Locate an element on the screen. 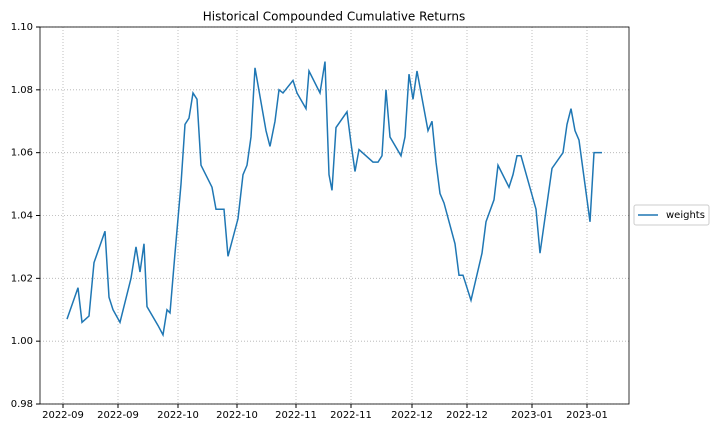 This screenshot has height=432, width=720. legend-label: weights is located at coordinates (685, 215).